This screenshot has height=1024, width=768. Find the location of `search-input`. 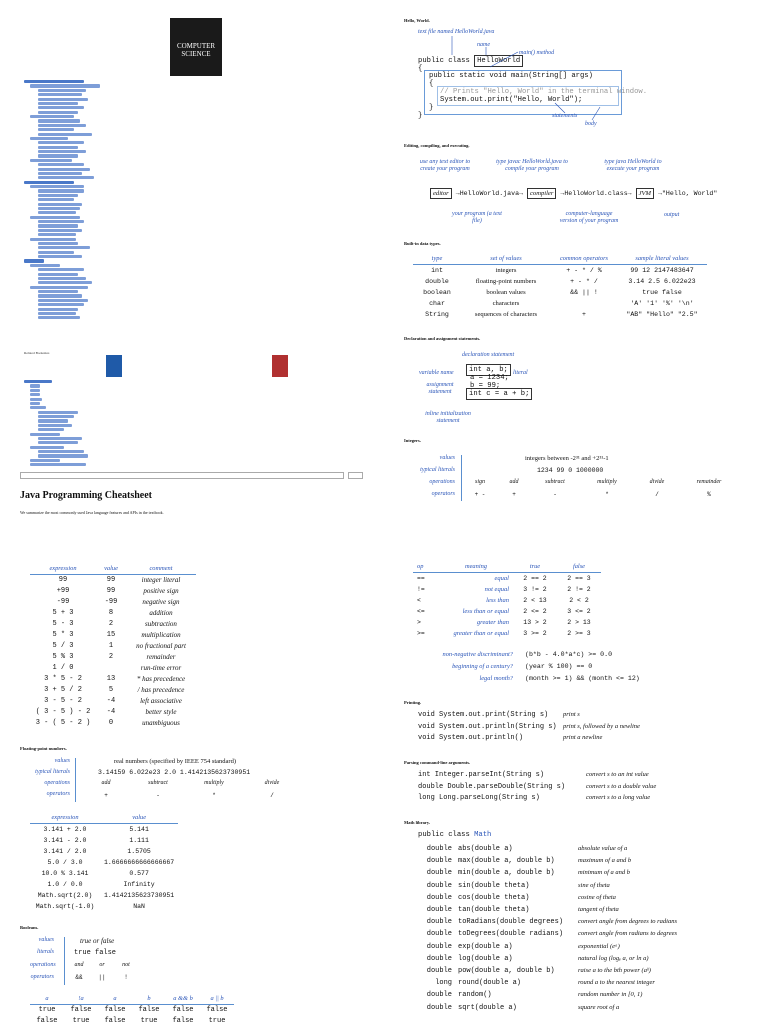

search-input is located at coordinates (182, 475).